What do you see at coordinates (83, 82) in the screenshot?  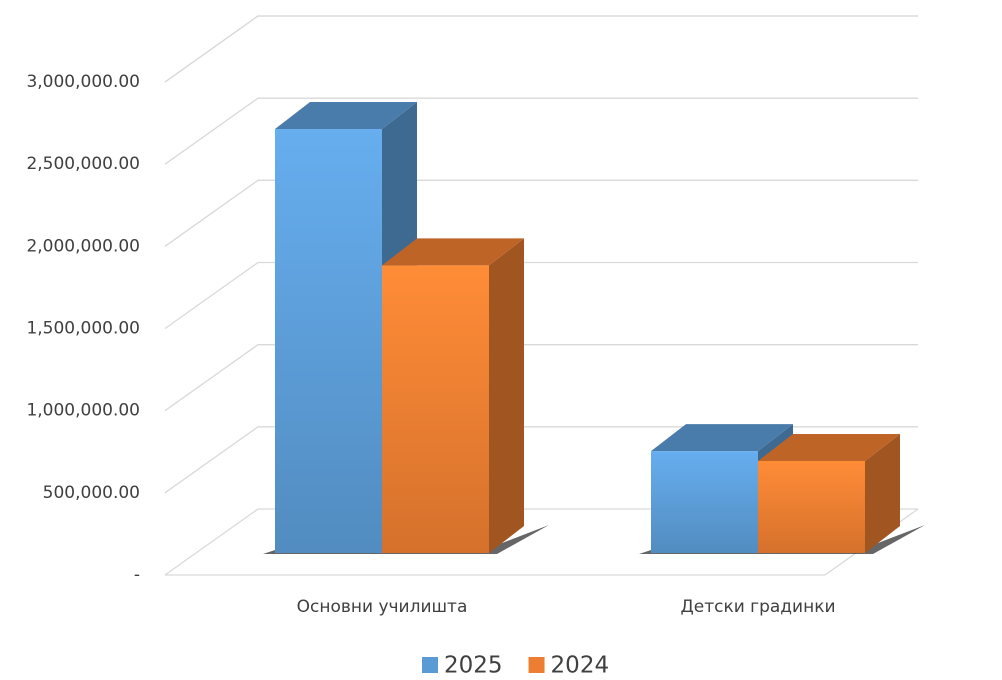 I see `y-tick-label: 3,000,000.00` at bounding box center [83, 82].